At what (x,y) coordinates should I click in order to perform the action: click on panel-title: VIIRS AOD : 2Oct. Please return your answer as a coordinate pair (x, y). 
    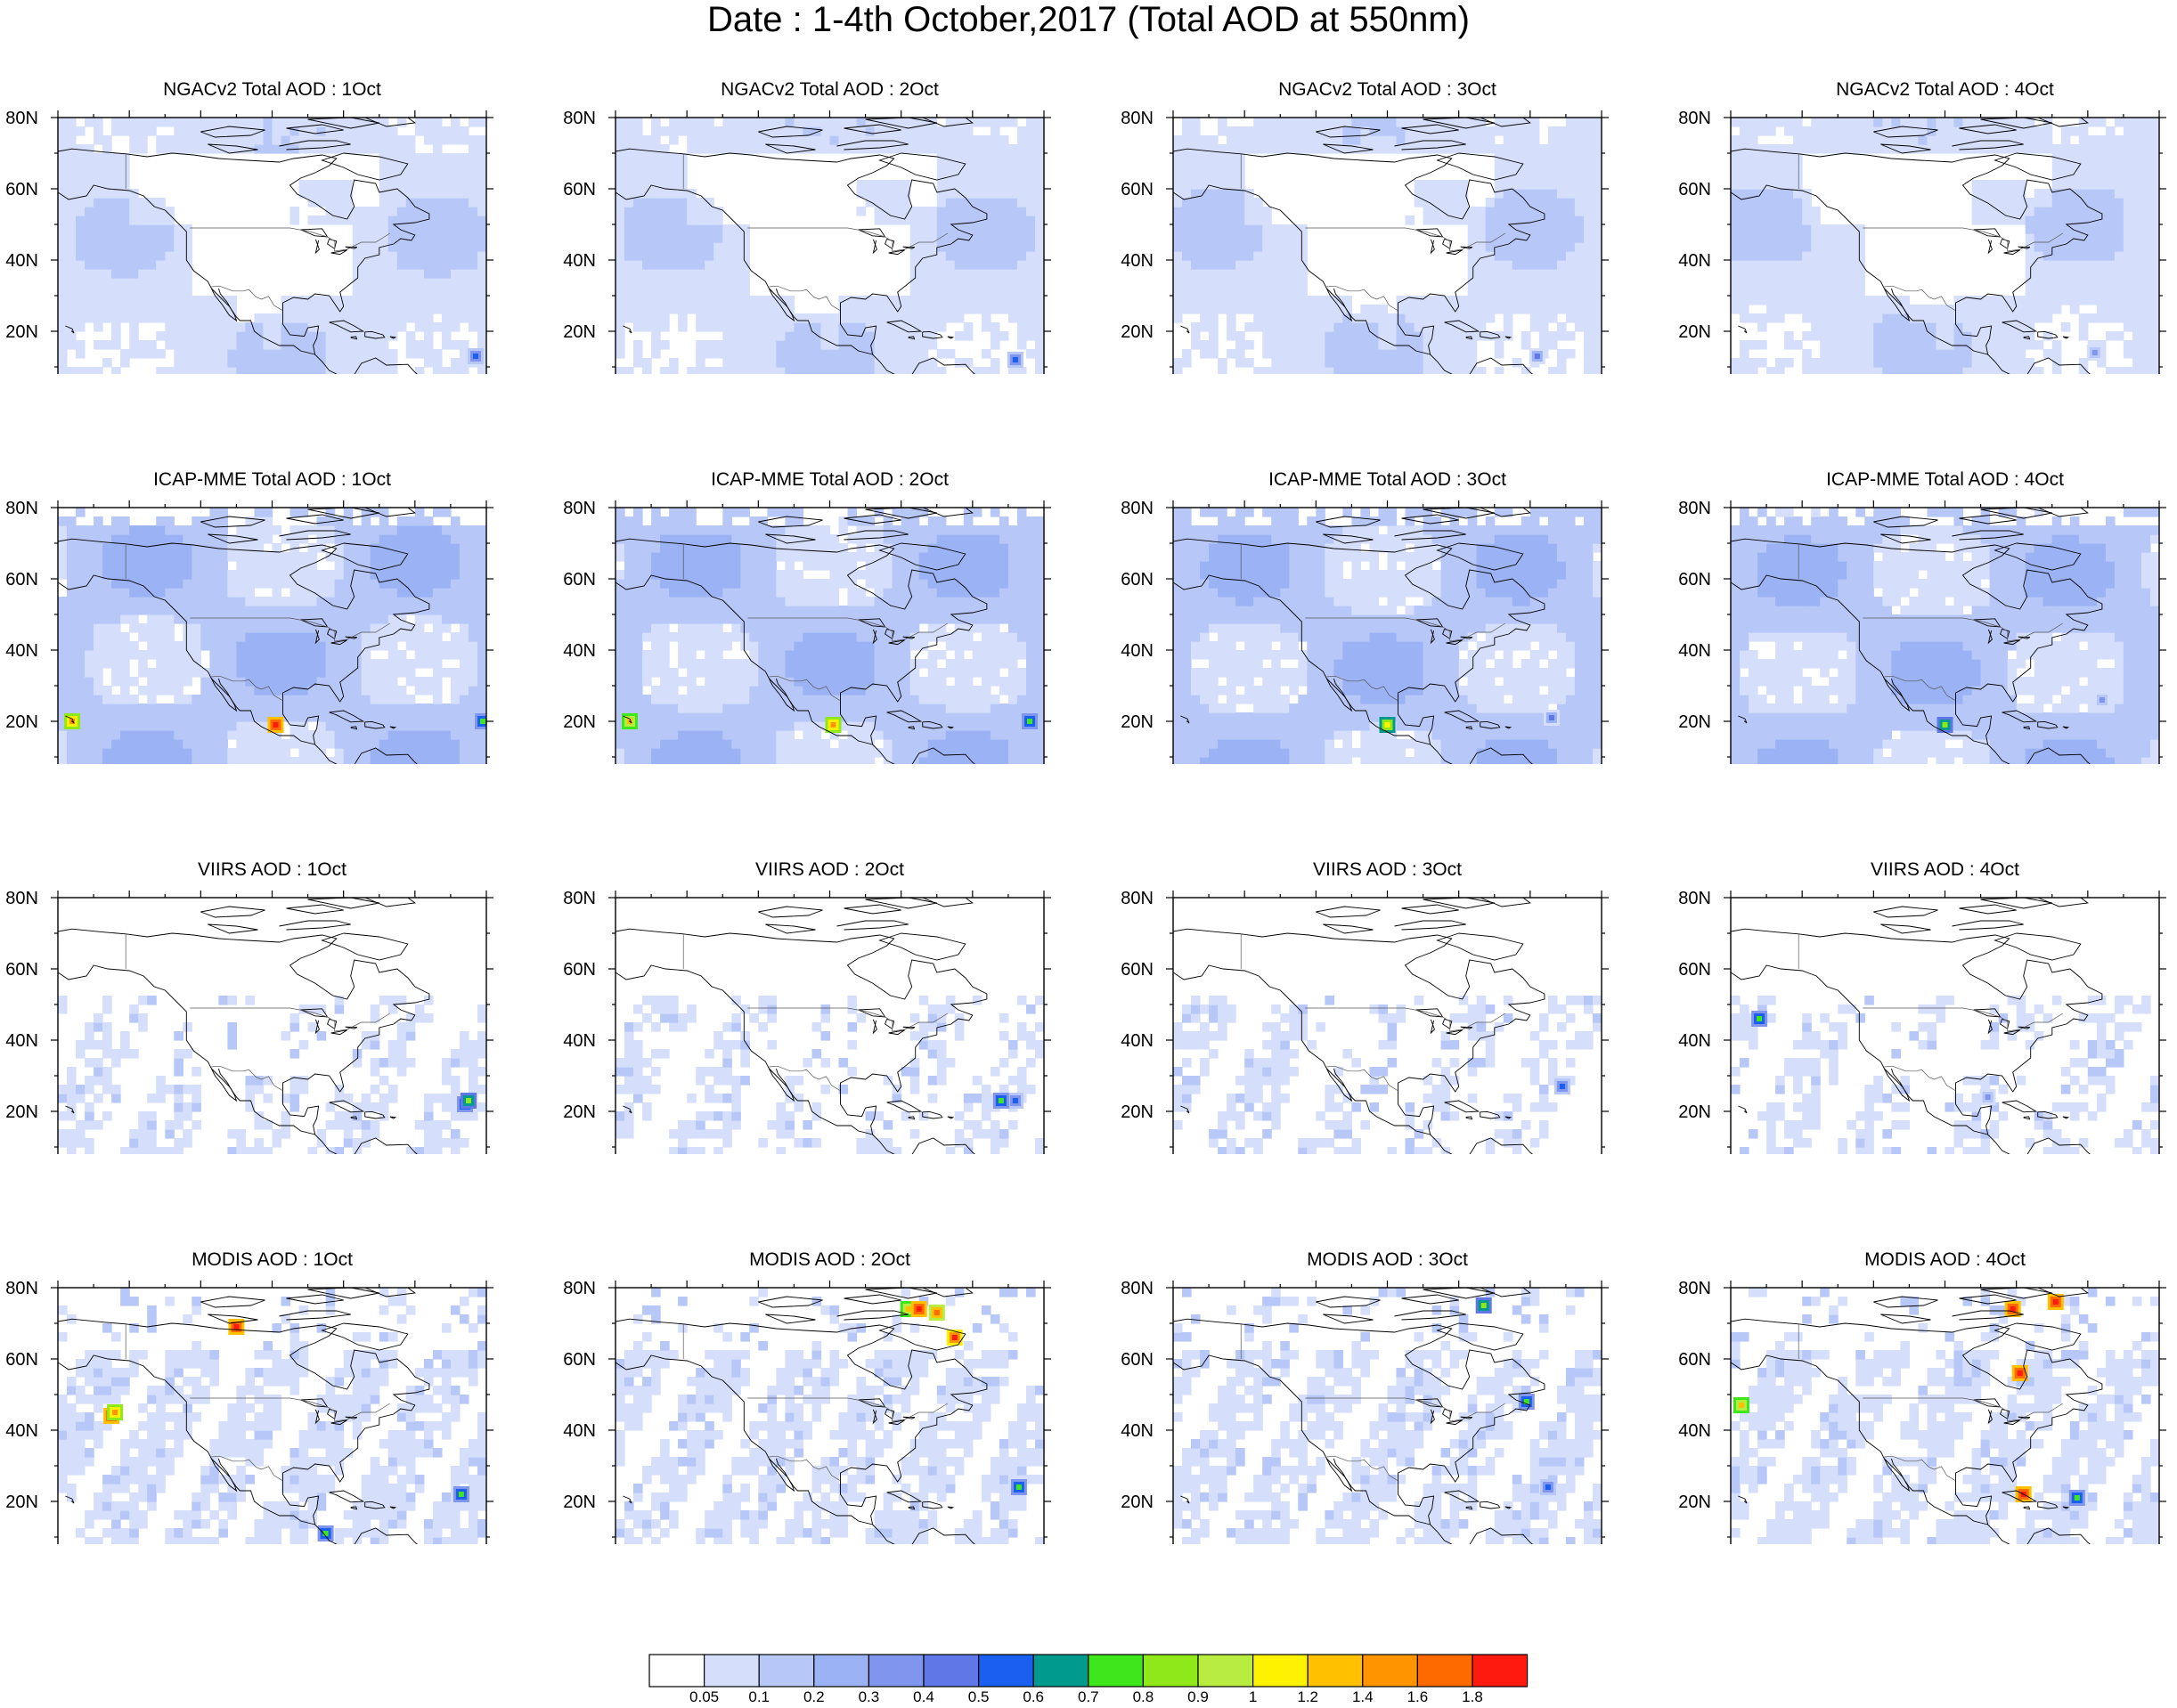
    Looking at the image, I should click on (829, 869).